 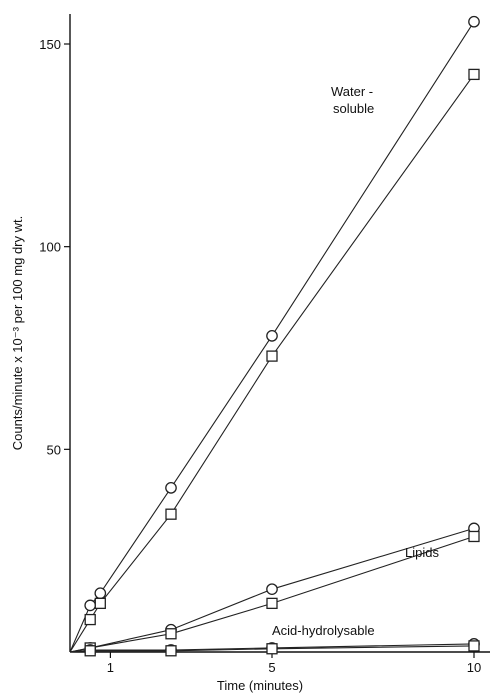 I want to click on y-tick-label: 100, so click(x=50, y=247).